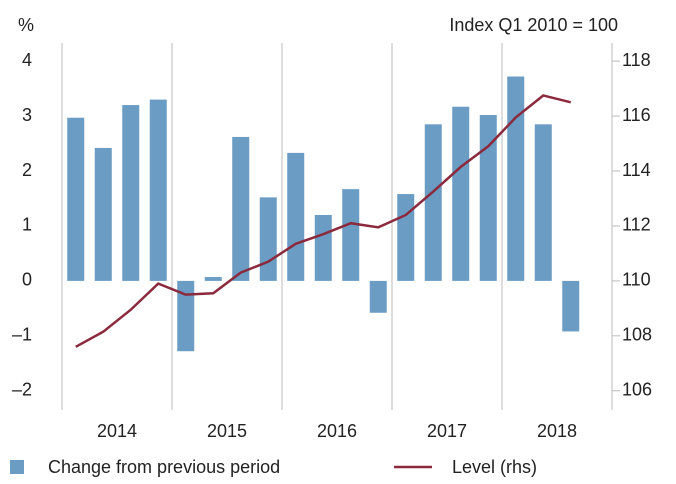 Image resolution: width=676 pixels, height=484 pixels. Describe the element at coordinates (227, 431) in the screenshot. I see `x-tick-label: 2015` at that location.